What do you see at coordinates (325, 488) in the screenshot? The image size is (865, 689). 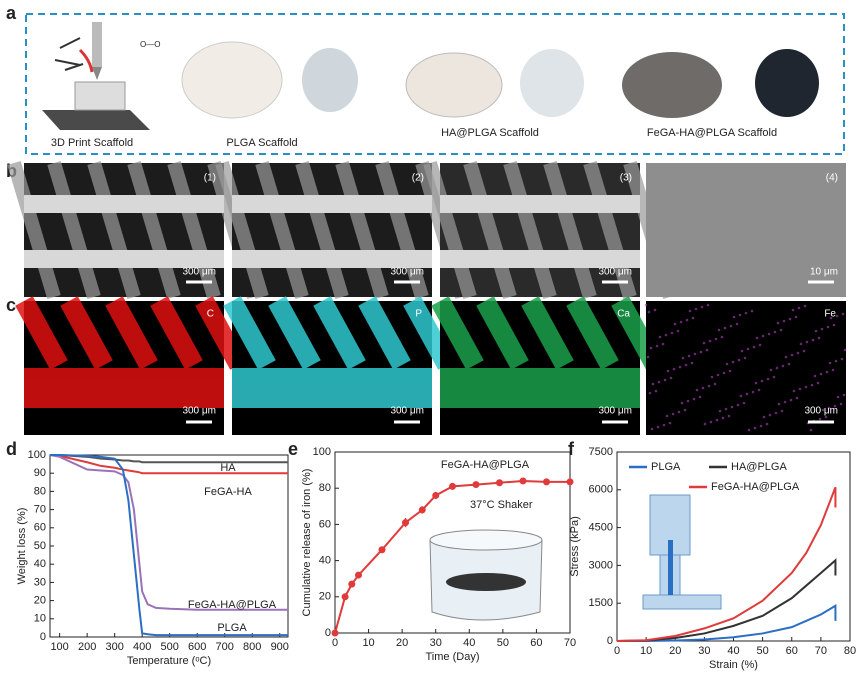 I see `y-tick-label: 80` at bounding box center [325, 488].